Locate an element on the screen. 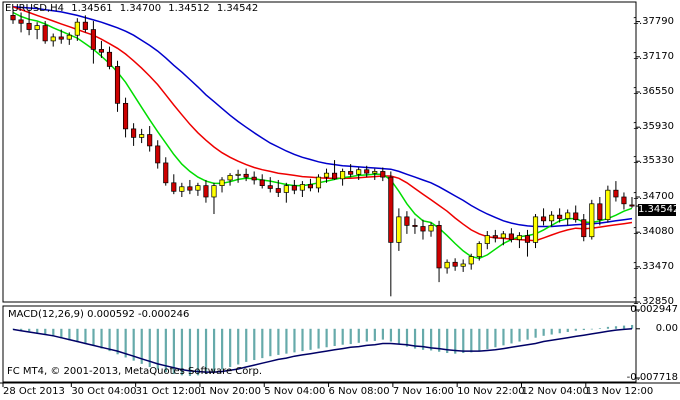 This screenshot has width=680, height=400. time-tick-label: 7 Nov 16:00 is located at coordinates (423, 391).